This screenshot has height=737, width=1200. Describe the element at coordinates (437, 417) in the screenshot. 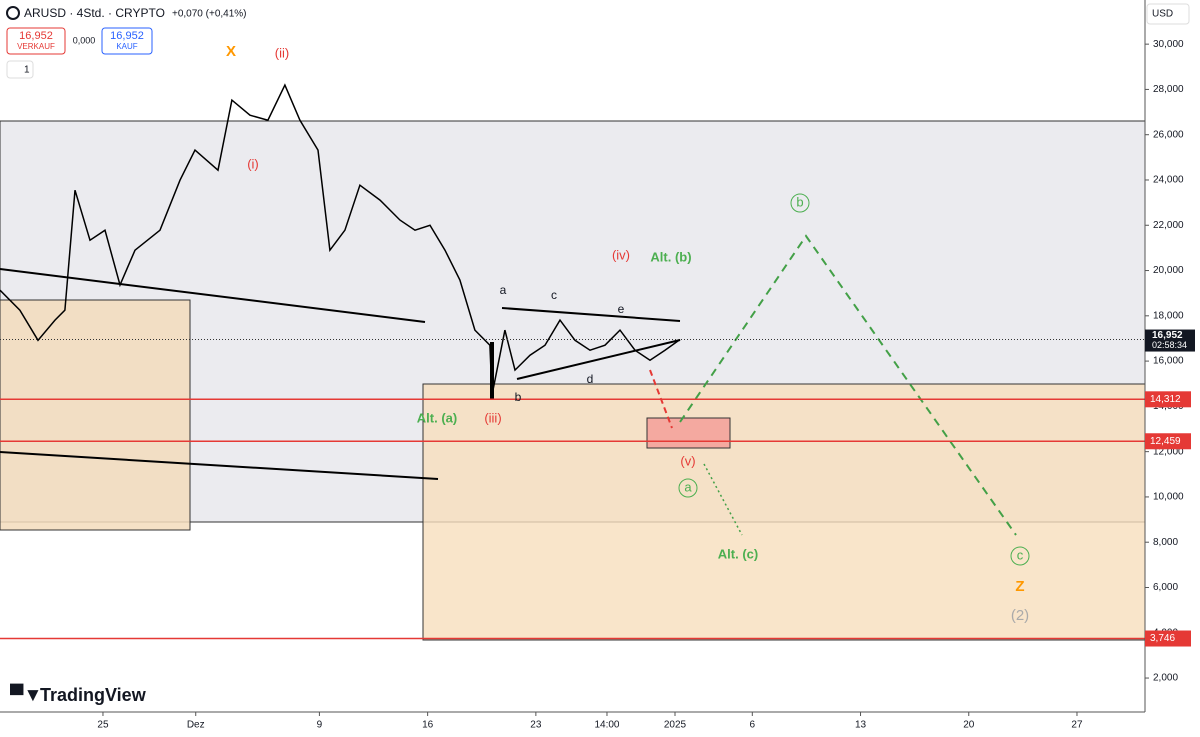

I see `wave-label: Alt. (a)` at that location.